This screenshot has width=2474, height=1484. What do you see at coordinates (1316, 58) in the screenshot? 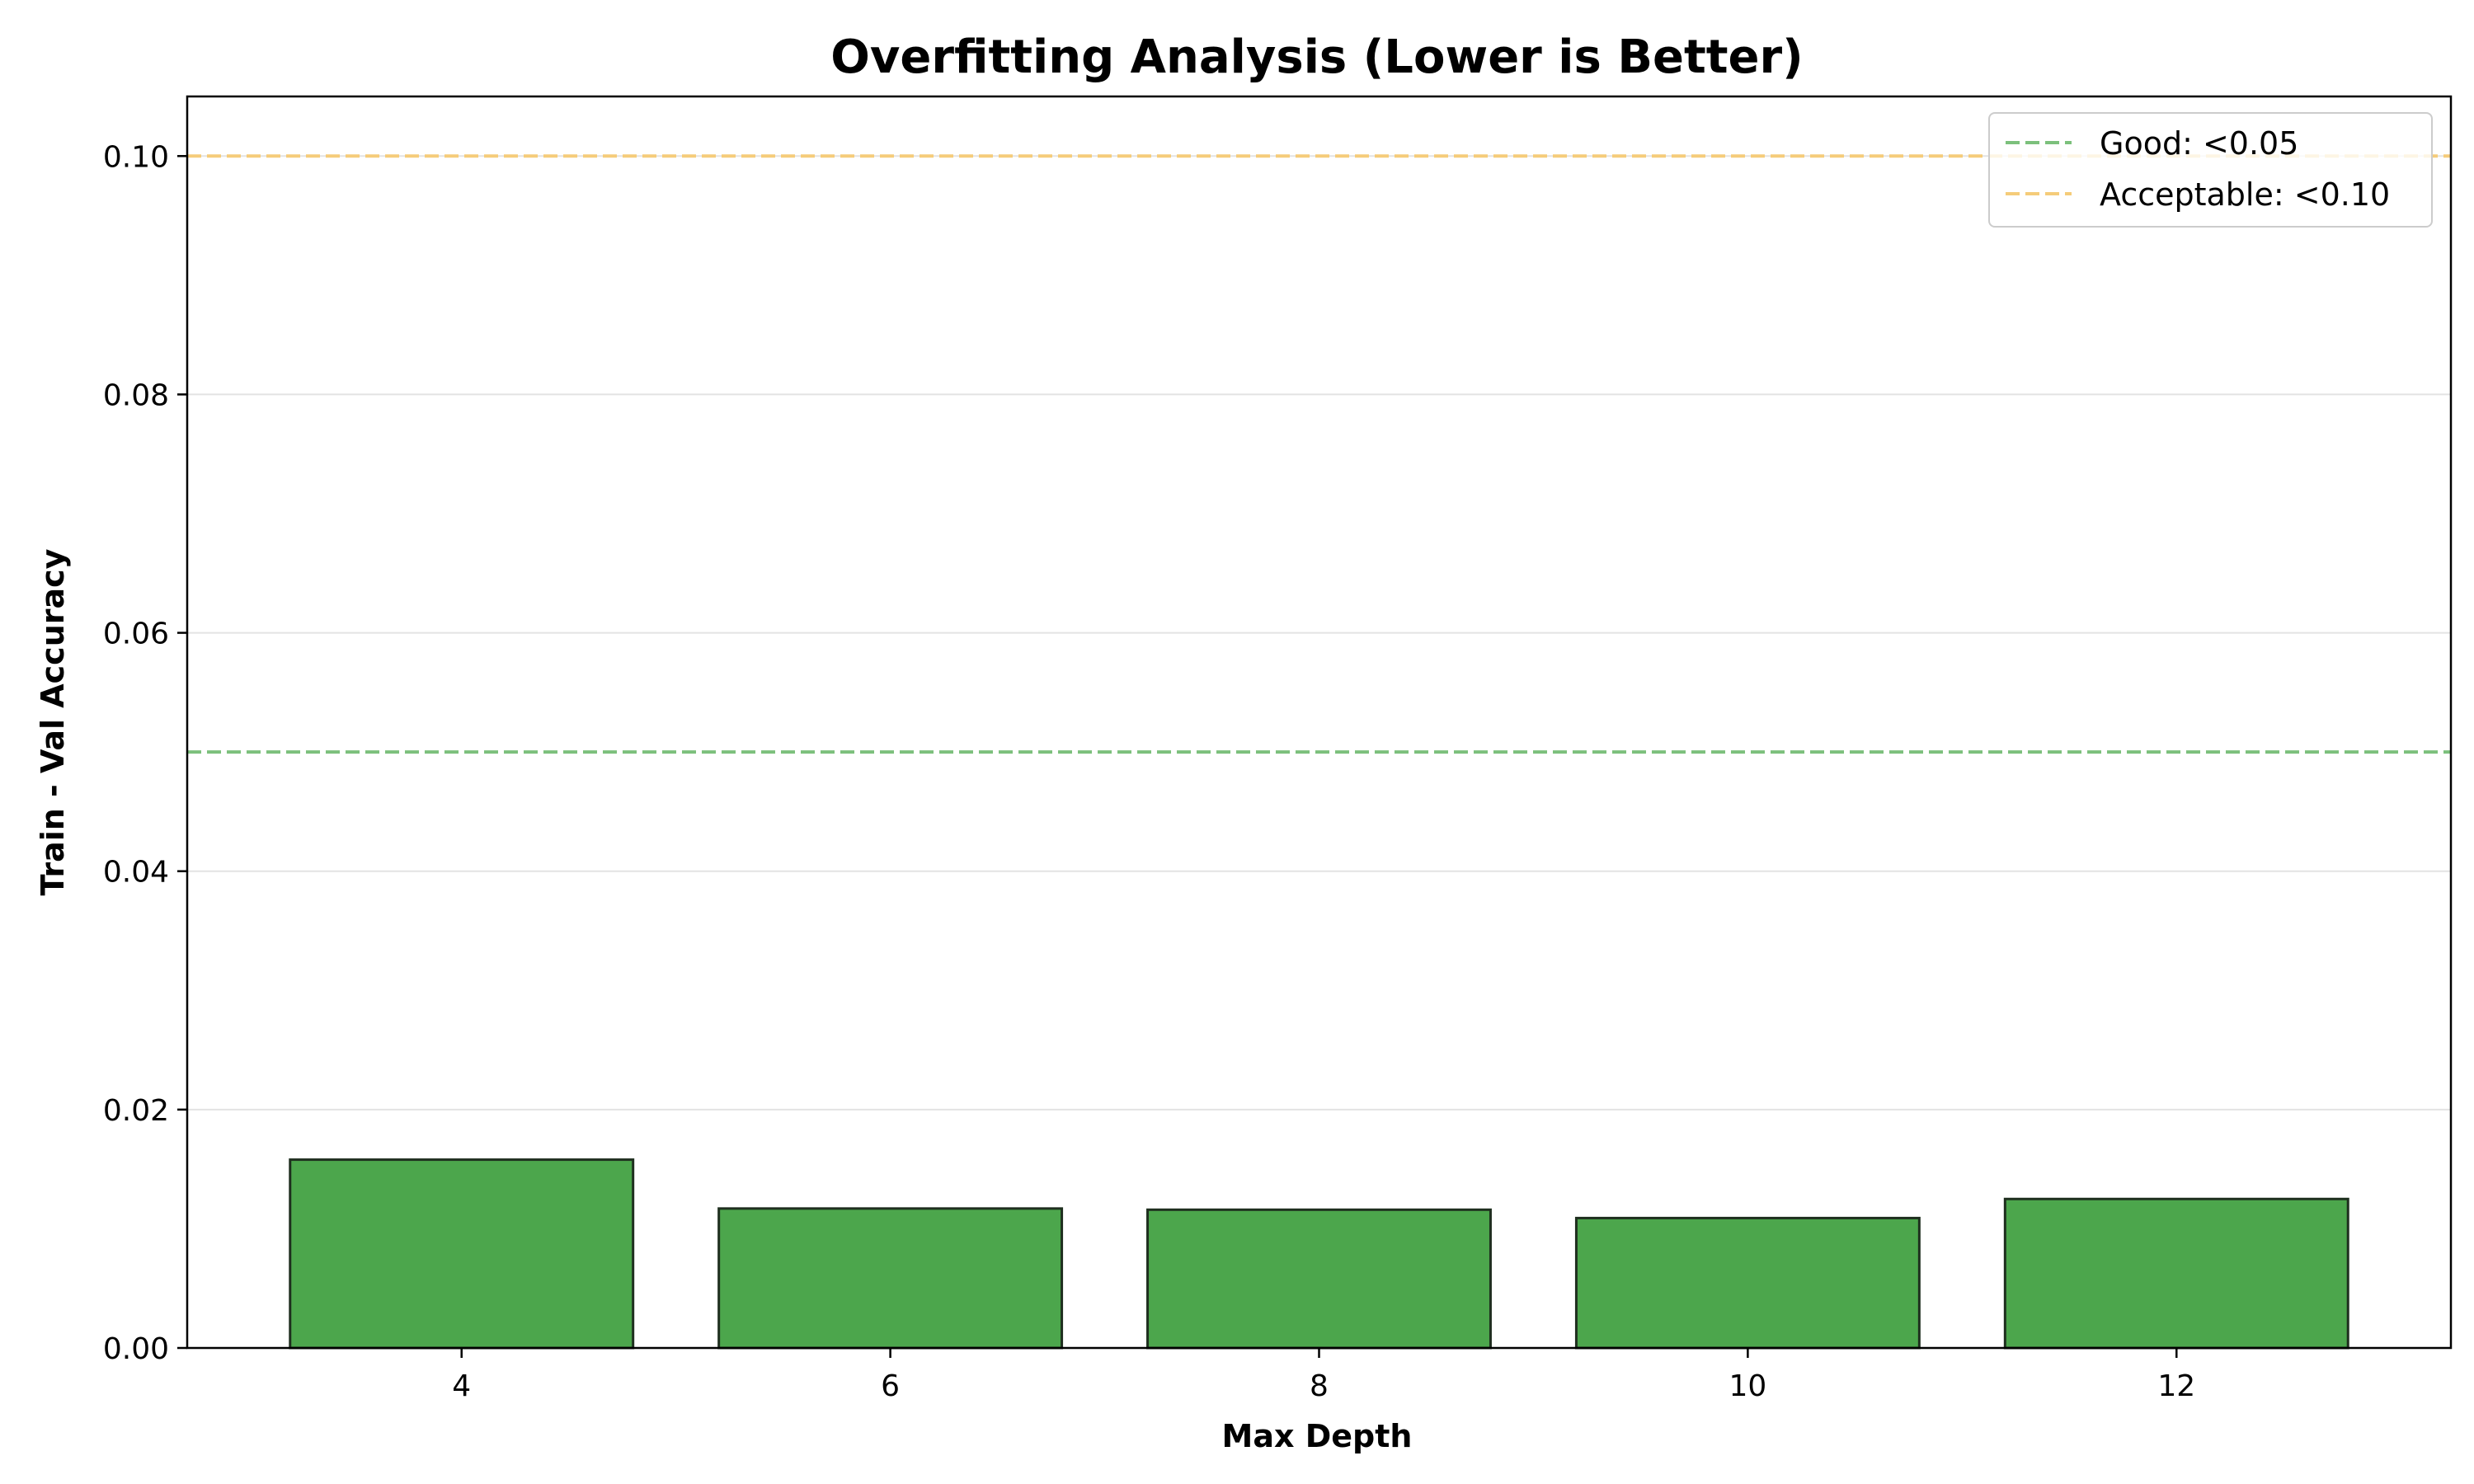
I see `chart-title: Overfitting Analysis (Lower is Better)` at bounding box center [1316, 58].